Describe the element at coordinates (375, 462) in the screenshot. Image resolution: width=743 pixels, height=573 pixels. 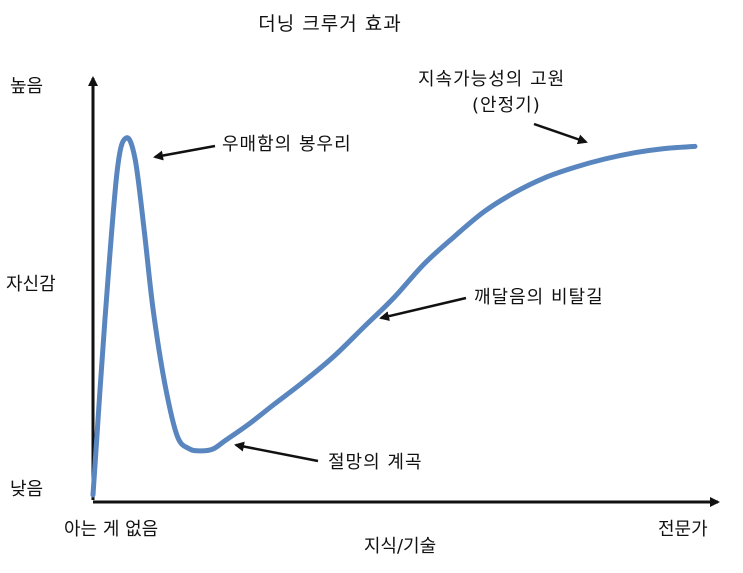
I see `annotation-valley: 절망의 계곡` at that location.